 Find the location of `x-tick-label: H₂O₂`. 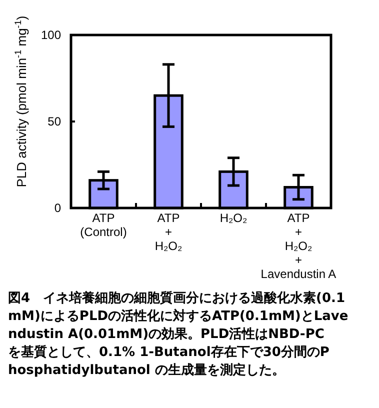

x-tick-label: H₂O₂ is located at coordinates (234, 218).